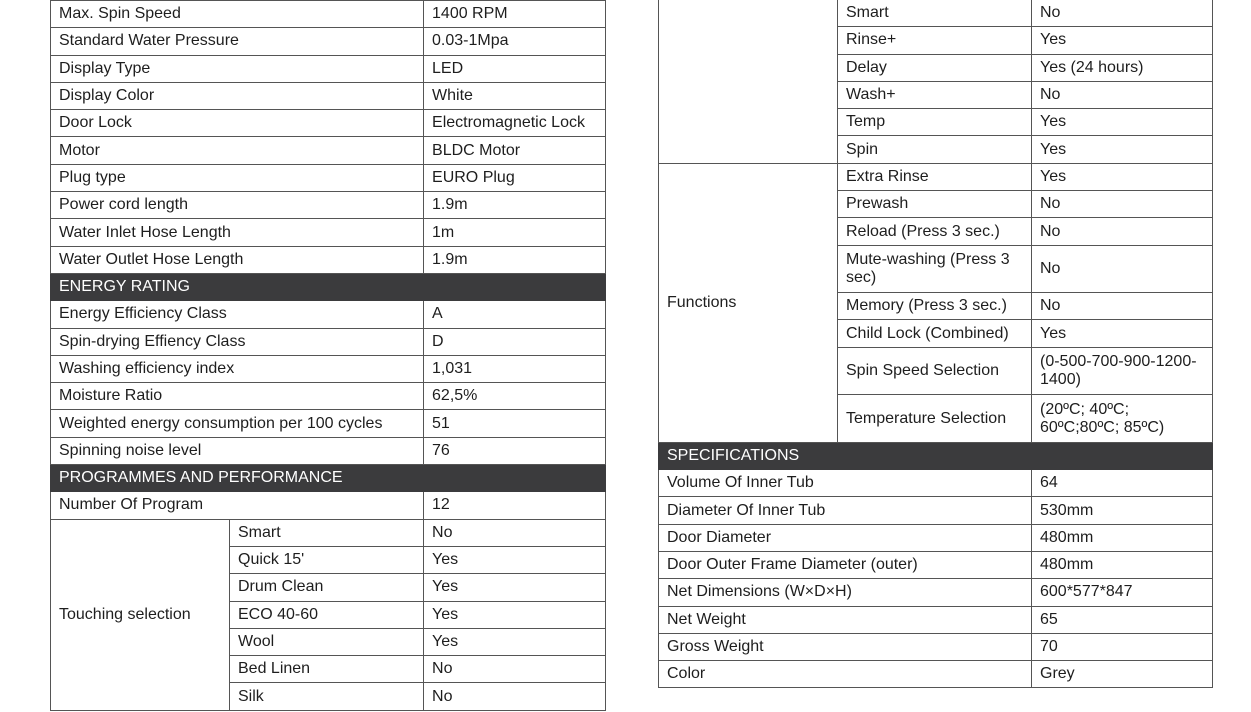  Describe the element at coordinates (515, 205) in the screenshot. I see `row-value: 1.9m` at that location.